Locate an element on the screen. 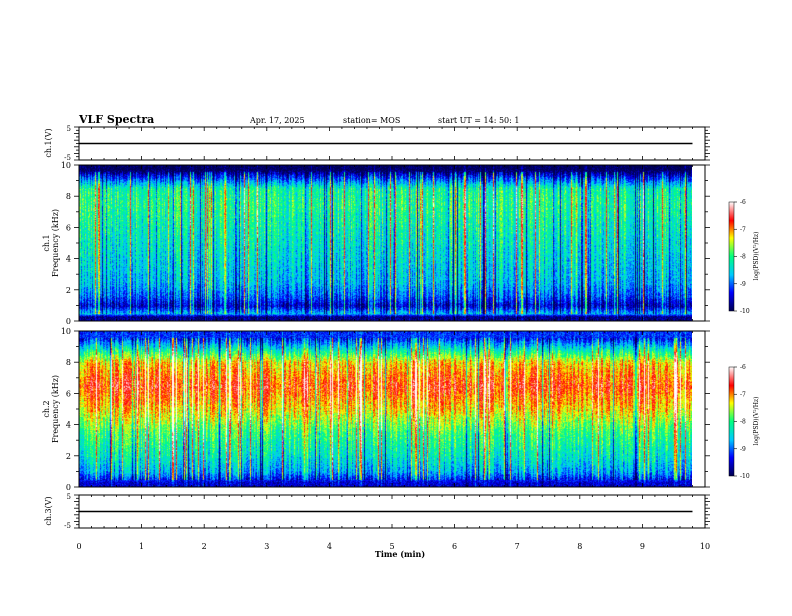  colorbar-ch2-gradient is located at coordinates (731, 421).